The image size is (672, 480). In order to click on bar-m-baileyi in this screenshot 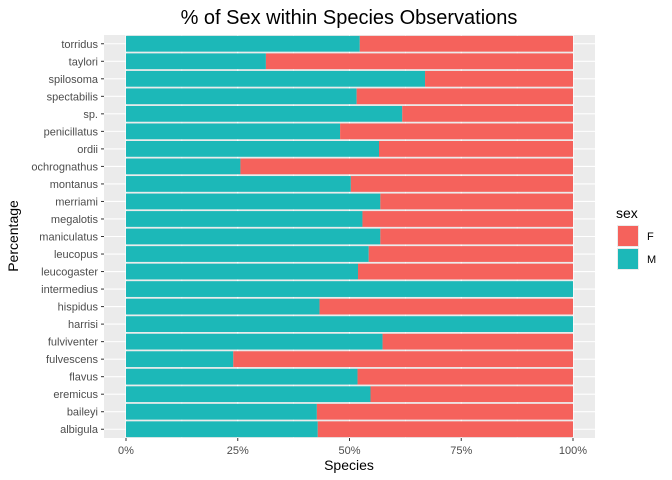, I will do `click(221, 411)`.